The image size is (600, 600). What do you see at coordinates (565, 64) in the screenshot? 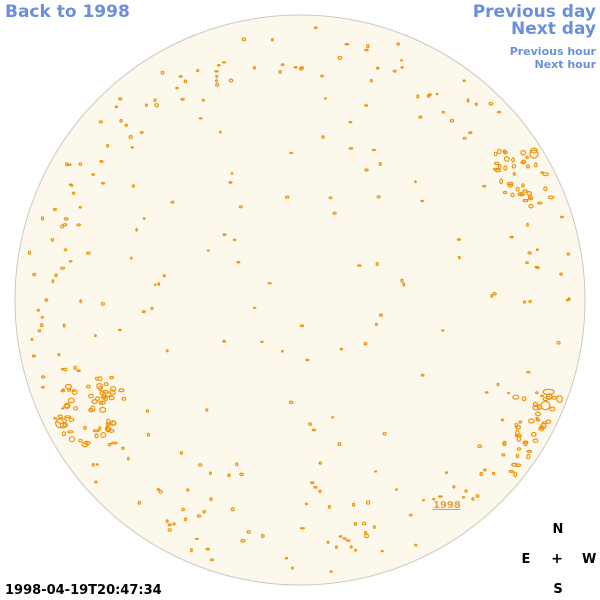
I see `next-hour-link: Next hour` at bounding box center [565, 64].